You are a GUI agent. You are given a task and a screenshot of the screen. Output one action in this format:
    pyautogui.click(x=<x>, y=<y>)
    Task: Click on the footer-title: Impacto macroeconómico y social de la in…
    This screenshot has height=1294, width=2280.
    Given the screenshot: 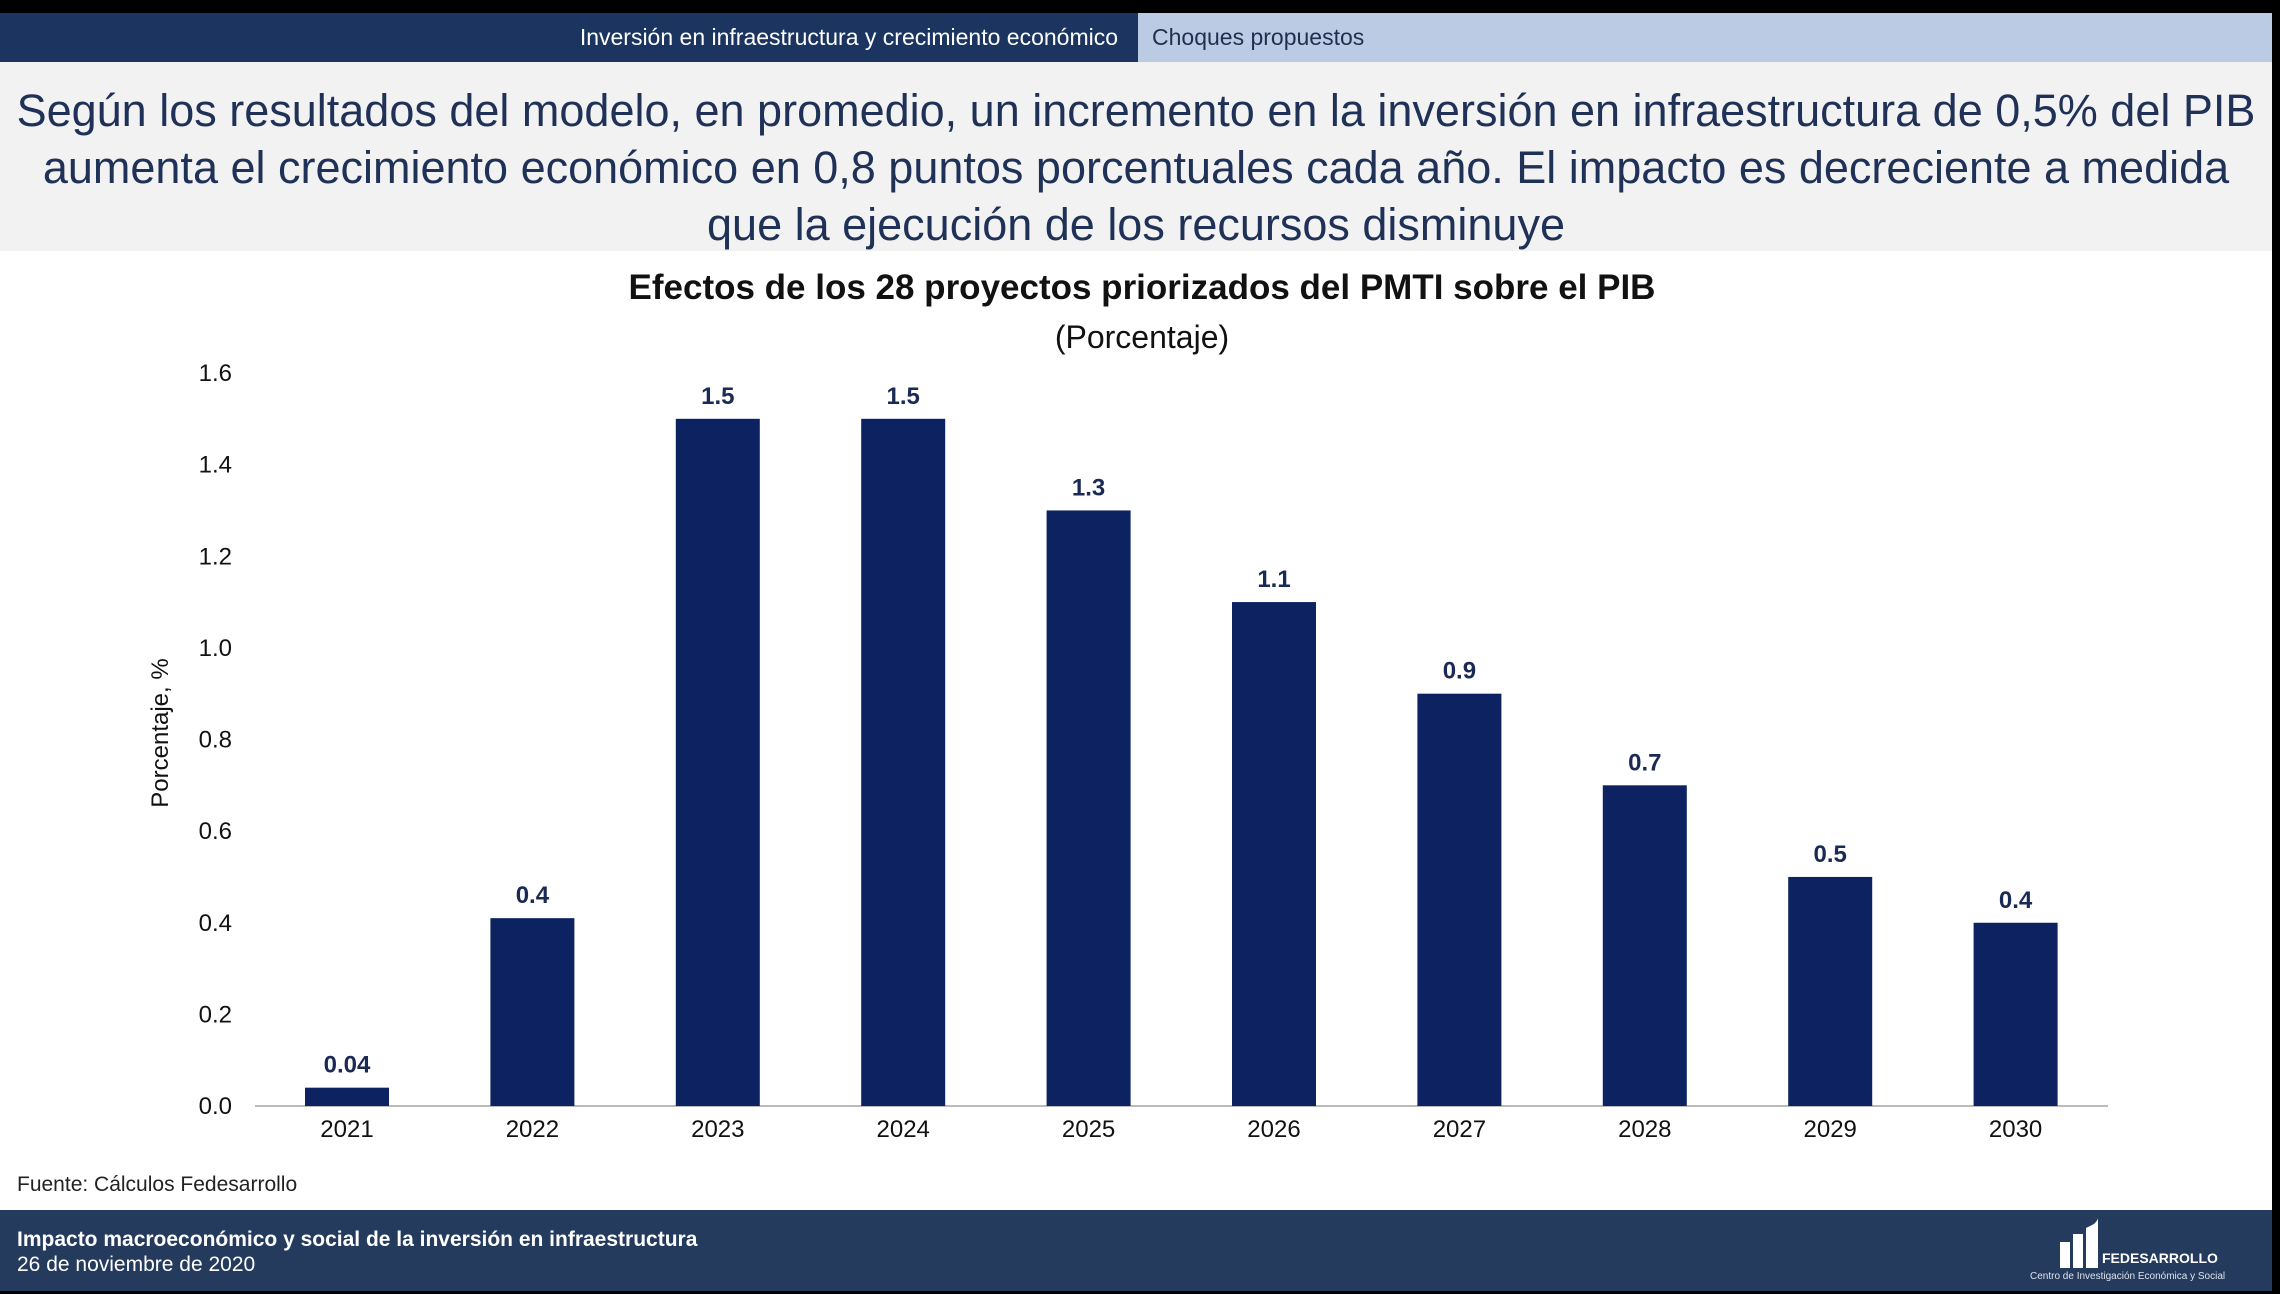 What is the action you would take?
    pyautogui.click(x=357, y=1239)
    